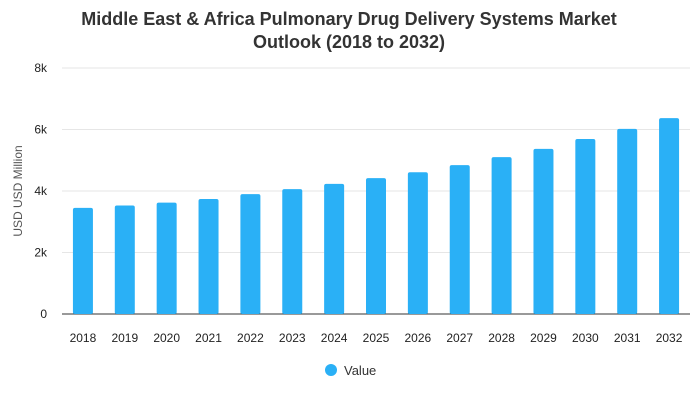  Describe the element at coordinates (669, 338) in the screenshot. I see `x-tick-label: 2032` at that location.